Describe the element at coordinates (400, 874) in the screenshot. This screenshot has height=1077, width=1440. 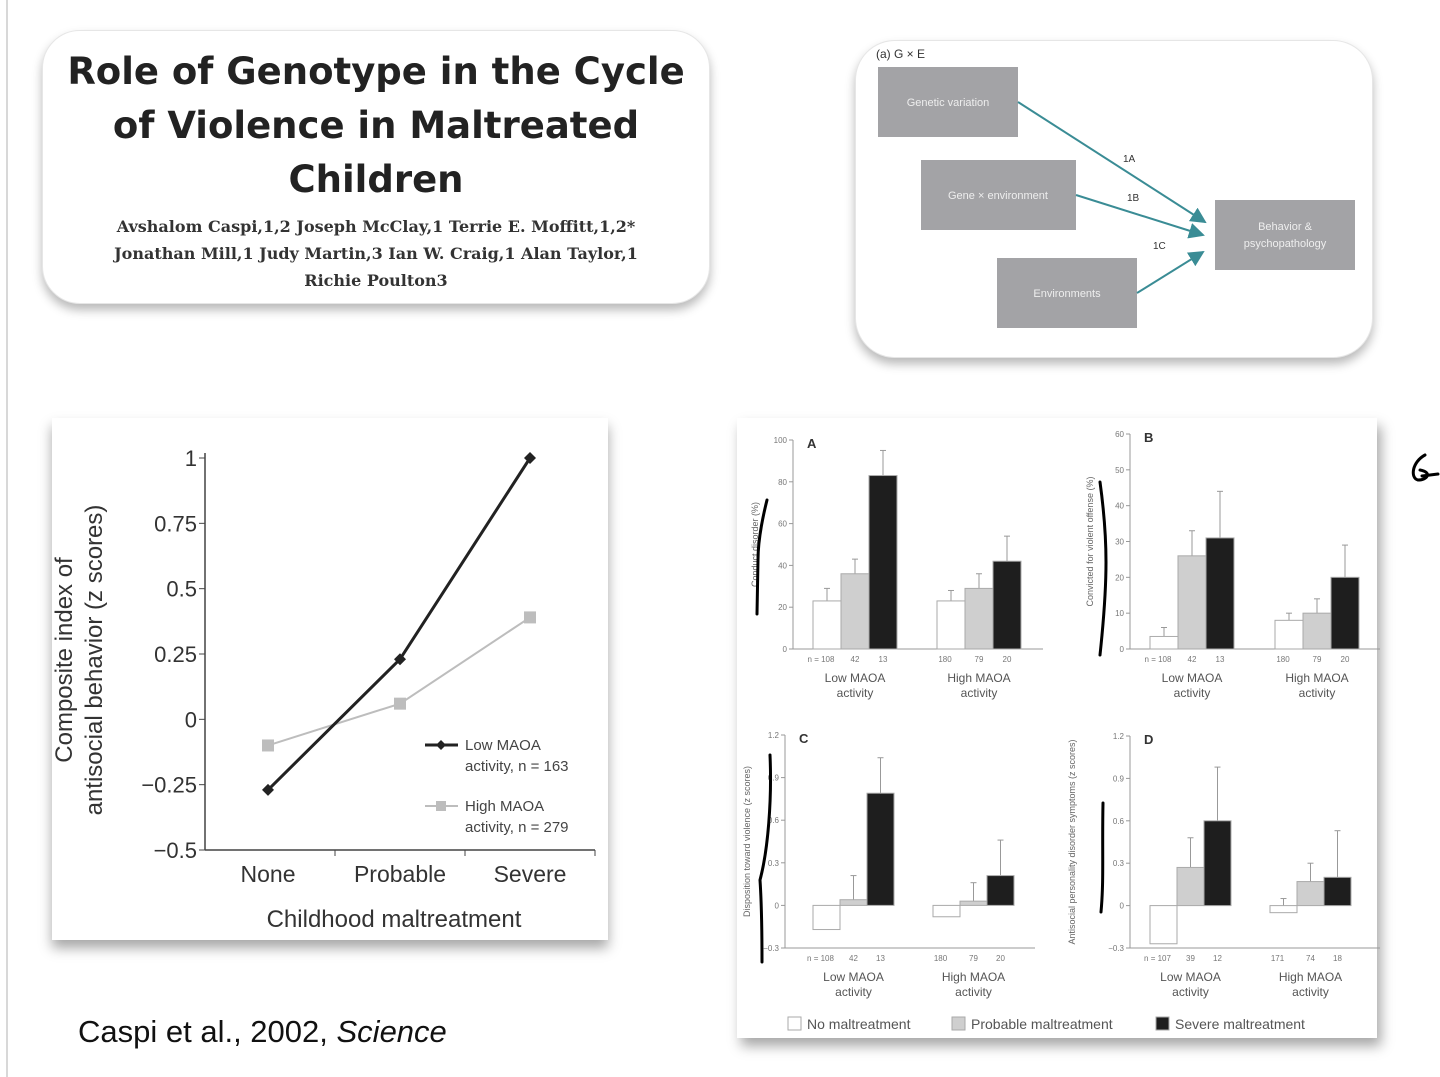
I see `x-tick-label: Probable` at that location.